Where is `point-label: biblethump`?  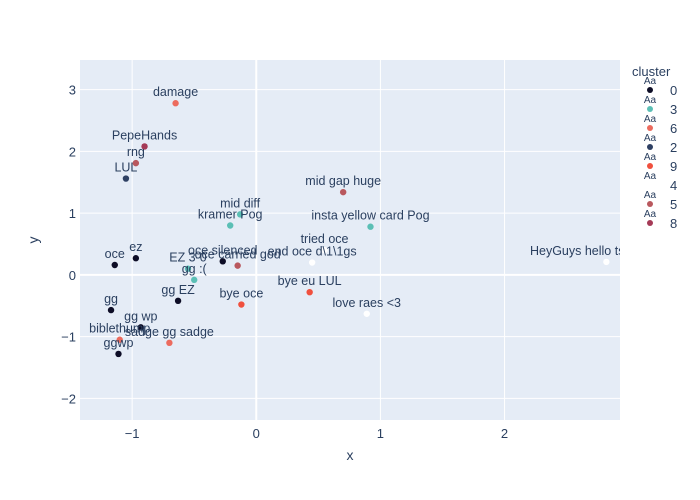 point-label: biblethump is located at coordinates (119, 329).